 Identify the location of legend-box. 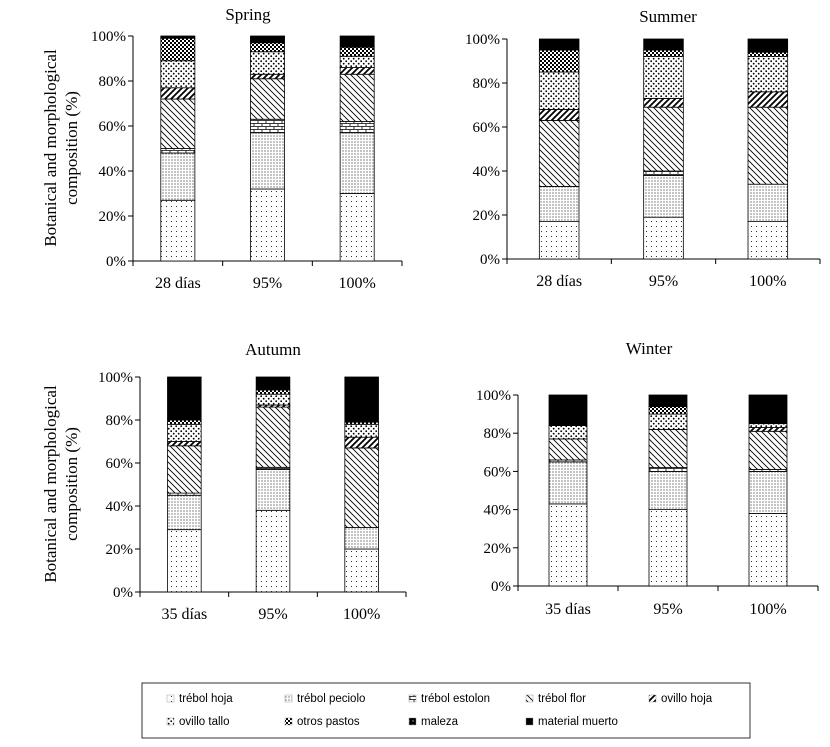
(446, 710).